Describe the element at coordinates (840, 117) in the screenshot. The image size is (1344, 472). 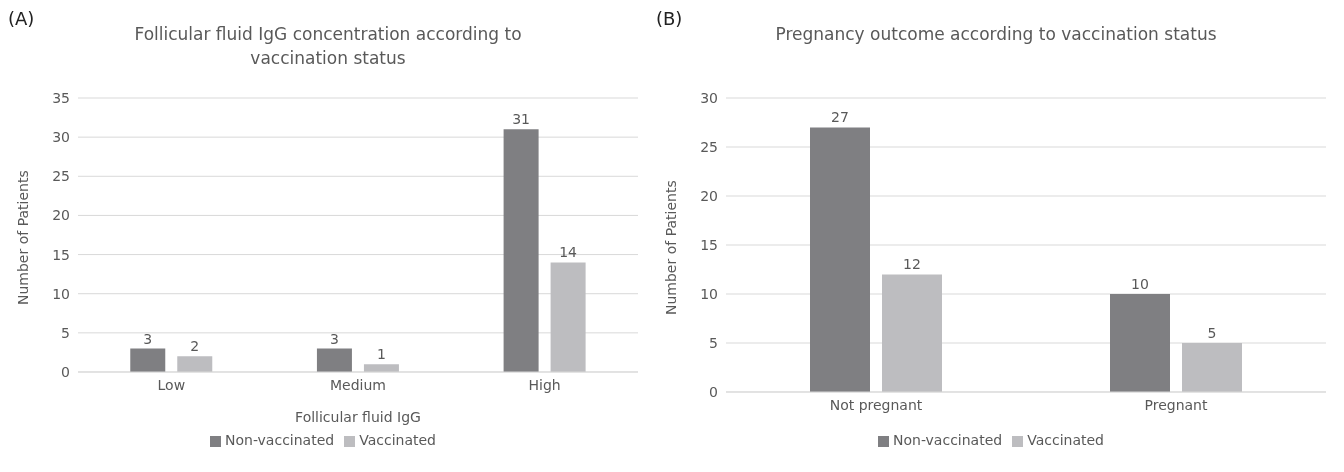
I see `data-label: 27` at that location.